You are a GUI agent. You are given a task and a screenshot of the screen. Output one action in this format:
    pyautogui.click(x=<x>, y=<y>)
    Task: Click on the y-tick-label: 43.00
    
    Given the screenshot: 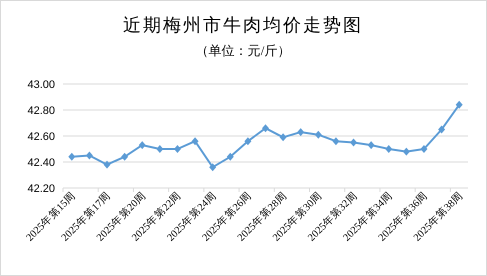 What is the action you would take?
    pyautogui.click(x=41, y=85)
    